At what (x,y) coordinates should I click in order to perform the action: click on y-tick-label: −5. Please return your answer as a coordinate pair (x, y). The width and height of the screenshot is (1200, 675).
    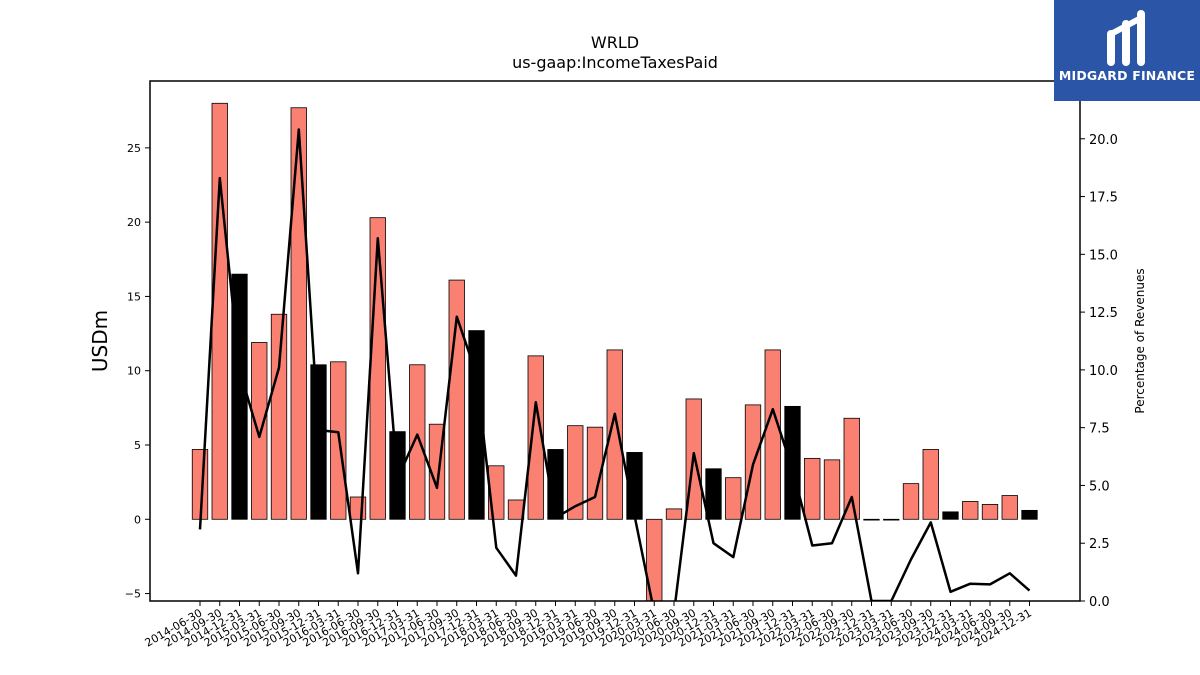
    Looking at the image, I should click on (133, 594).